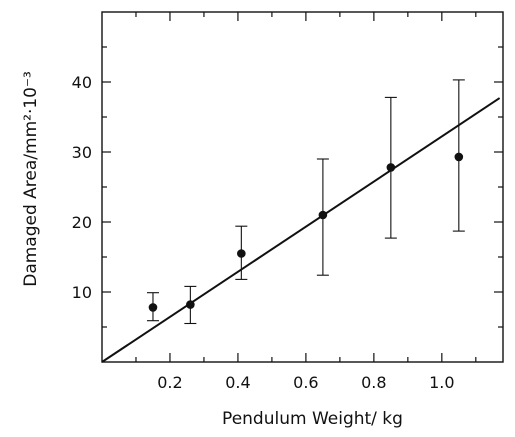 The height and width of the screenshot is (437, 515). Describe the element at coordinates (169, 382) in the screenshot. I see `x-tick-label: 0.2` at that location.